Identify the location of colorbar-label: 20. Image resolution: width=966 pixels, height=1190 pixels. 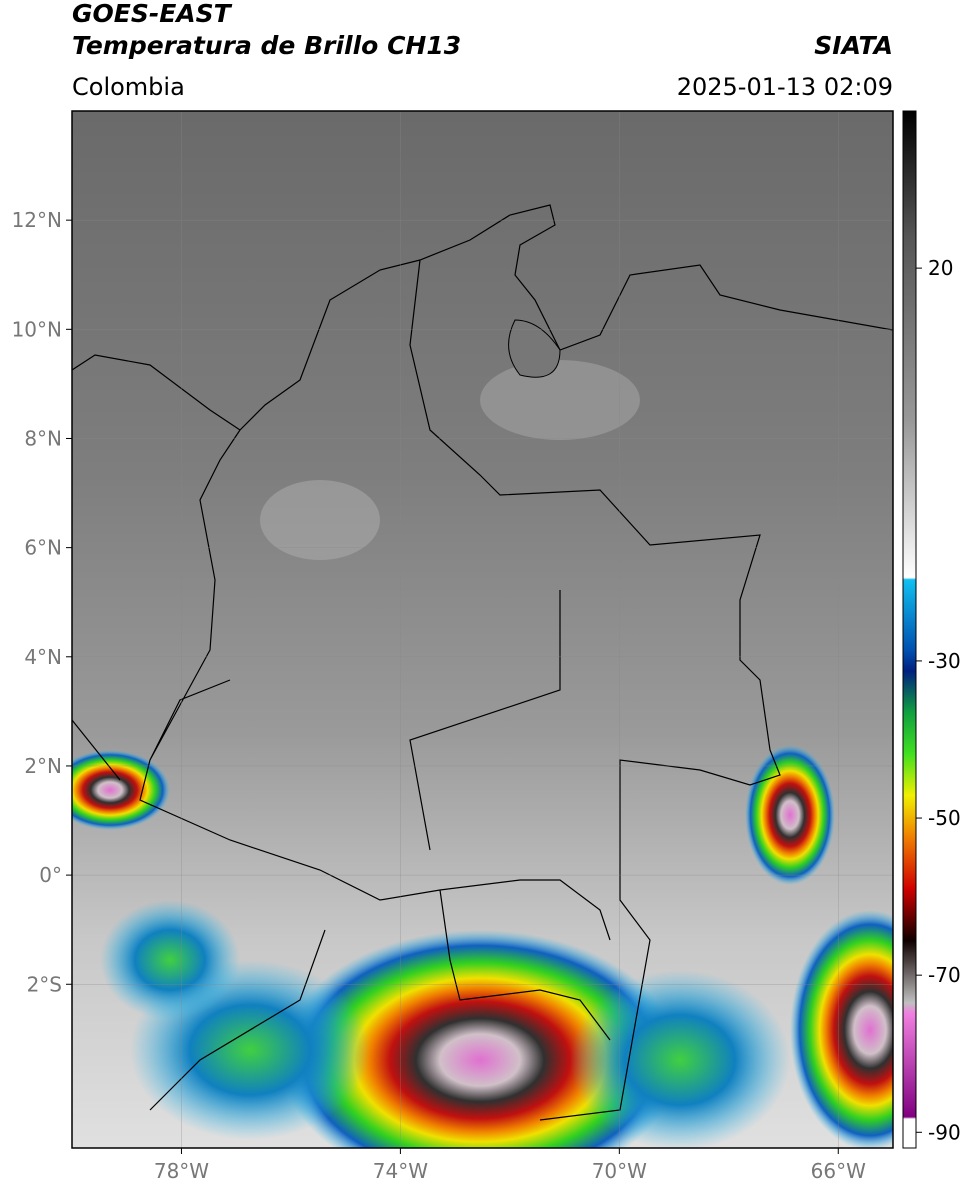
(940, 268).